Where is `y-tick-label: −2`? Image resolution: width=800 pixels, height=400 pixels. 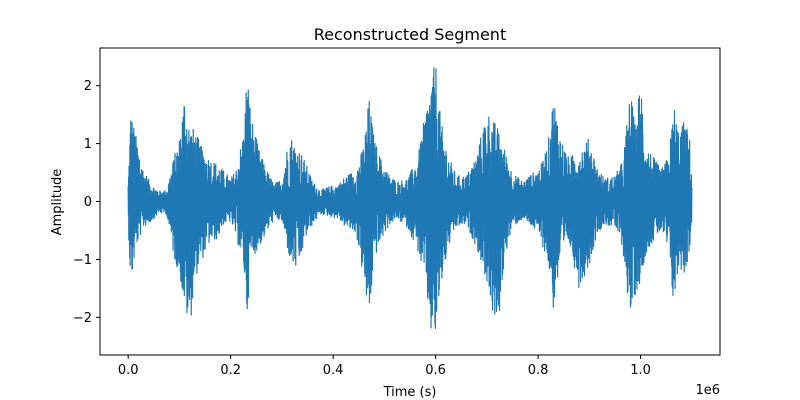
y-tick-label: −2 is located at coordinates (82, 318).